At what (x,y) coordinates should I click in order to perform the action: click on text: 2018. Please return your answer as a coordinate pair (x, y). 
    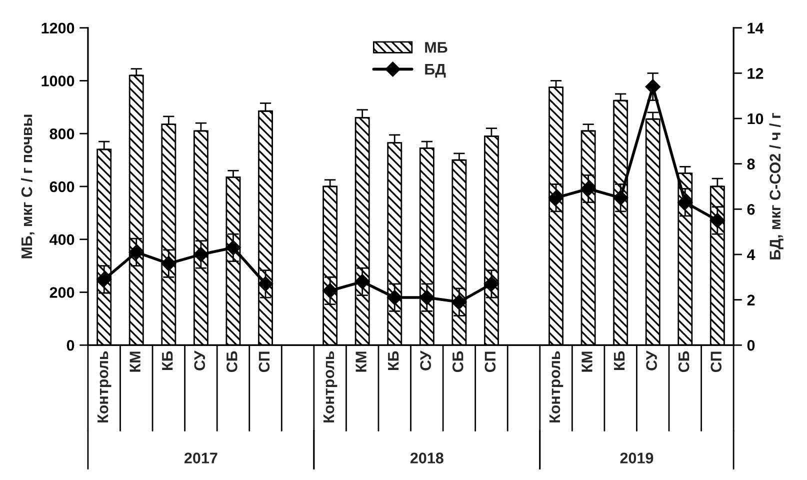
    Looking at the image, I should click on (427, 458).